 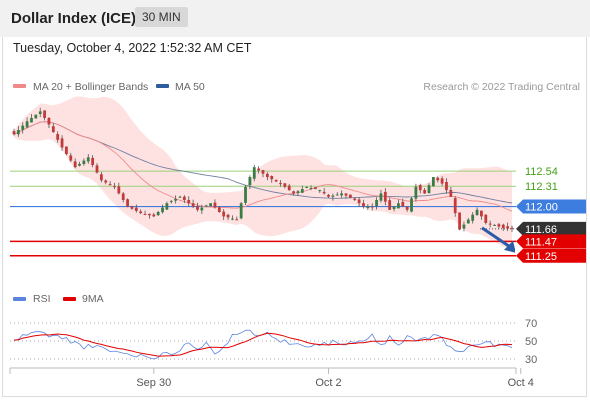 I want to click on rsi-tick-label: 30, so click(x=531, y=360).